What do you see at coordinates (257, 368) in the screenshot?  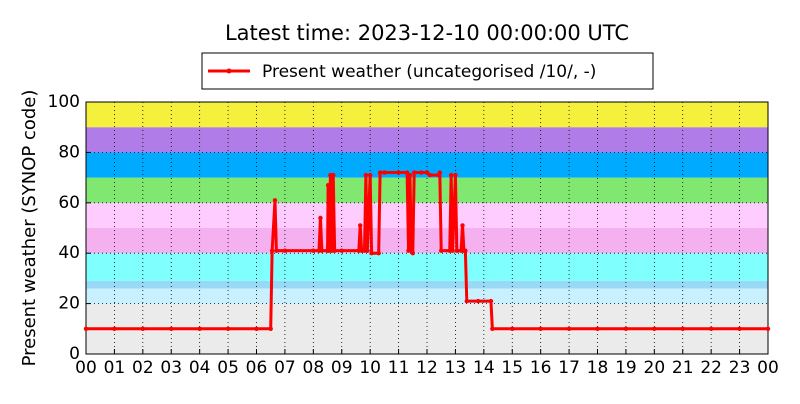 I see `x-tick-label: 06` at bounding box center [257, 368].